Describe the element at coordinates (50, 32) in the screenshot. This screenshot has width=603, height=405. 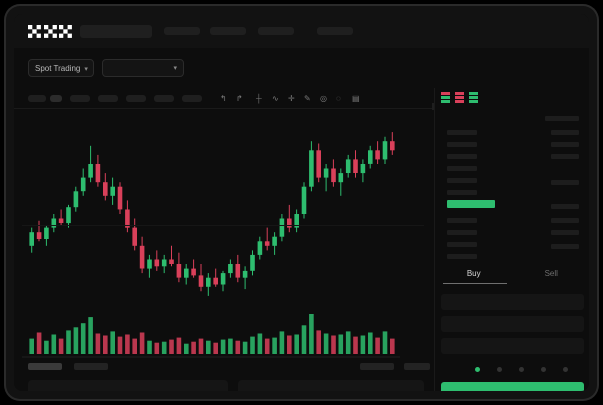
I see `okx-logo-icon` at that location.